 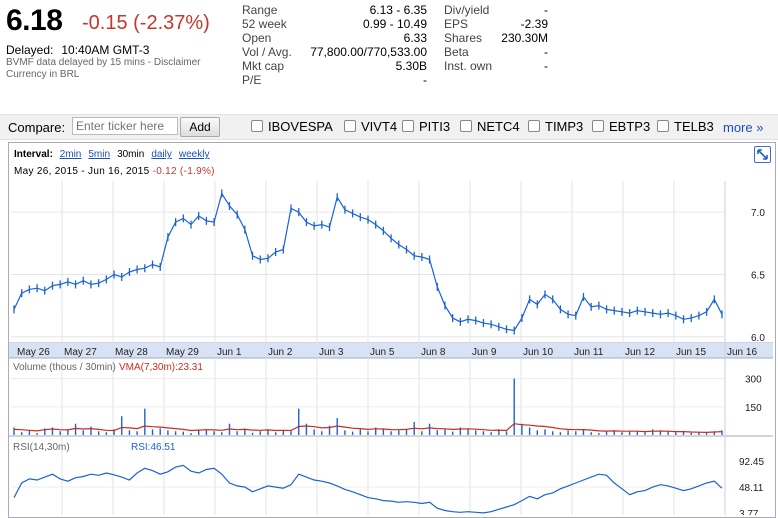 What do you see at coordinates (753, 408) in the screenshot?
I see `volume-tick-label: 150` at bounding box center [753, 408].